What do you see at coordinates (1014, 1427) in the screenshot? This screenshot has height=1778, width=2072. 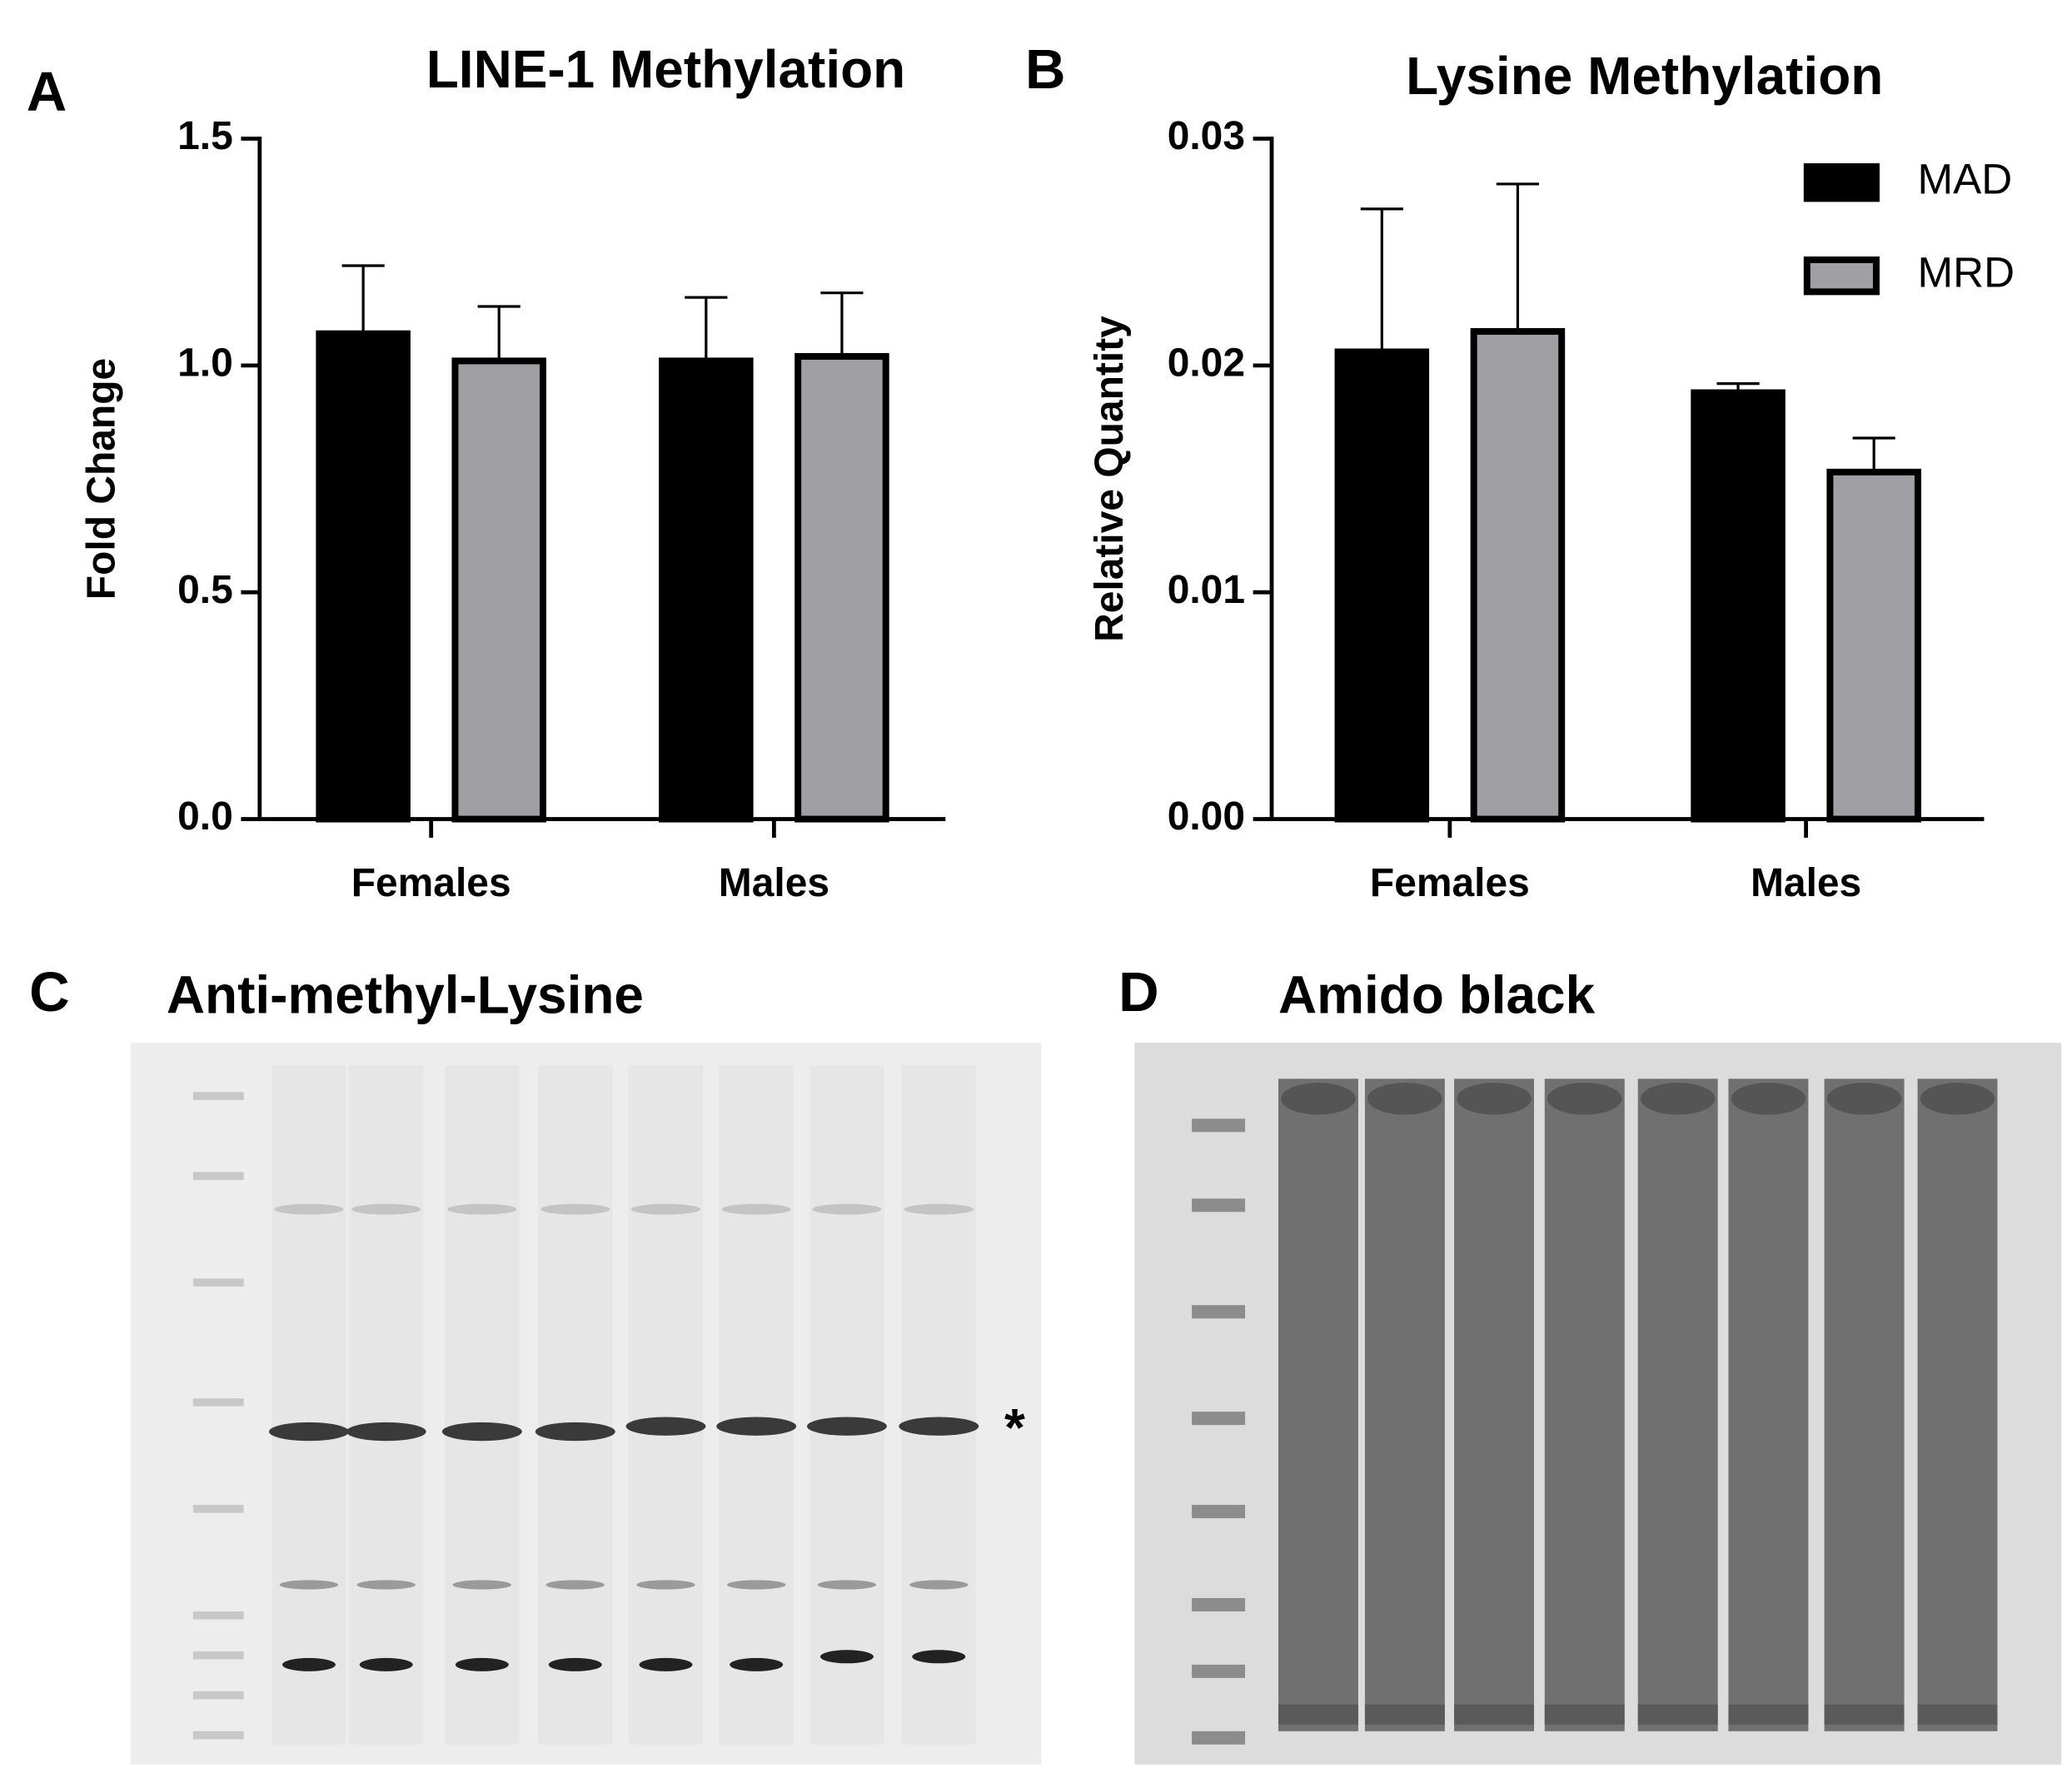 I see `annotation: *` at bounding box center [1014, 1427].